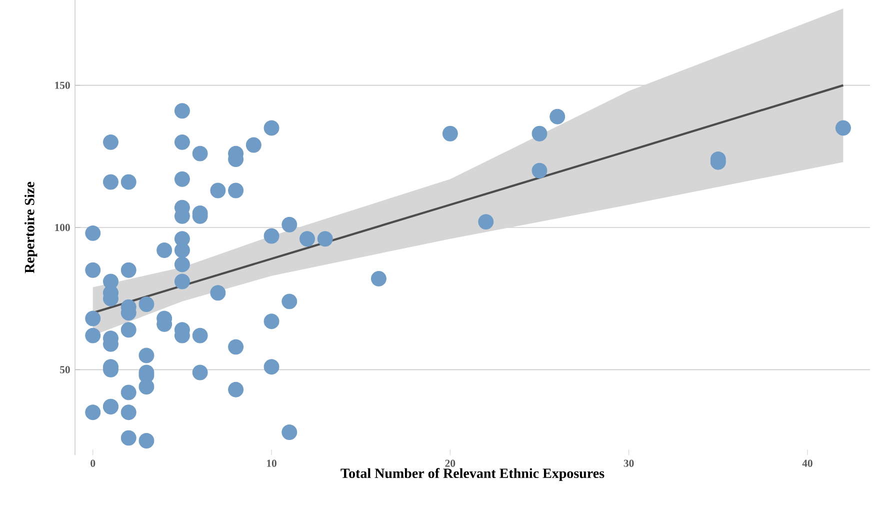  What do you see at coordinates (807, 463) in the screenshot?
I see `x-tick-label: 40` at bounding box center [807, 463].